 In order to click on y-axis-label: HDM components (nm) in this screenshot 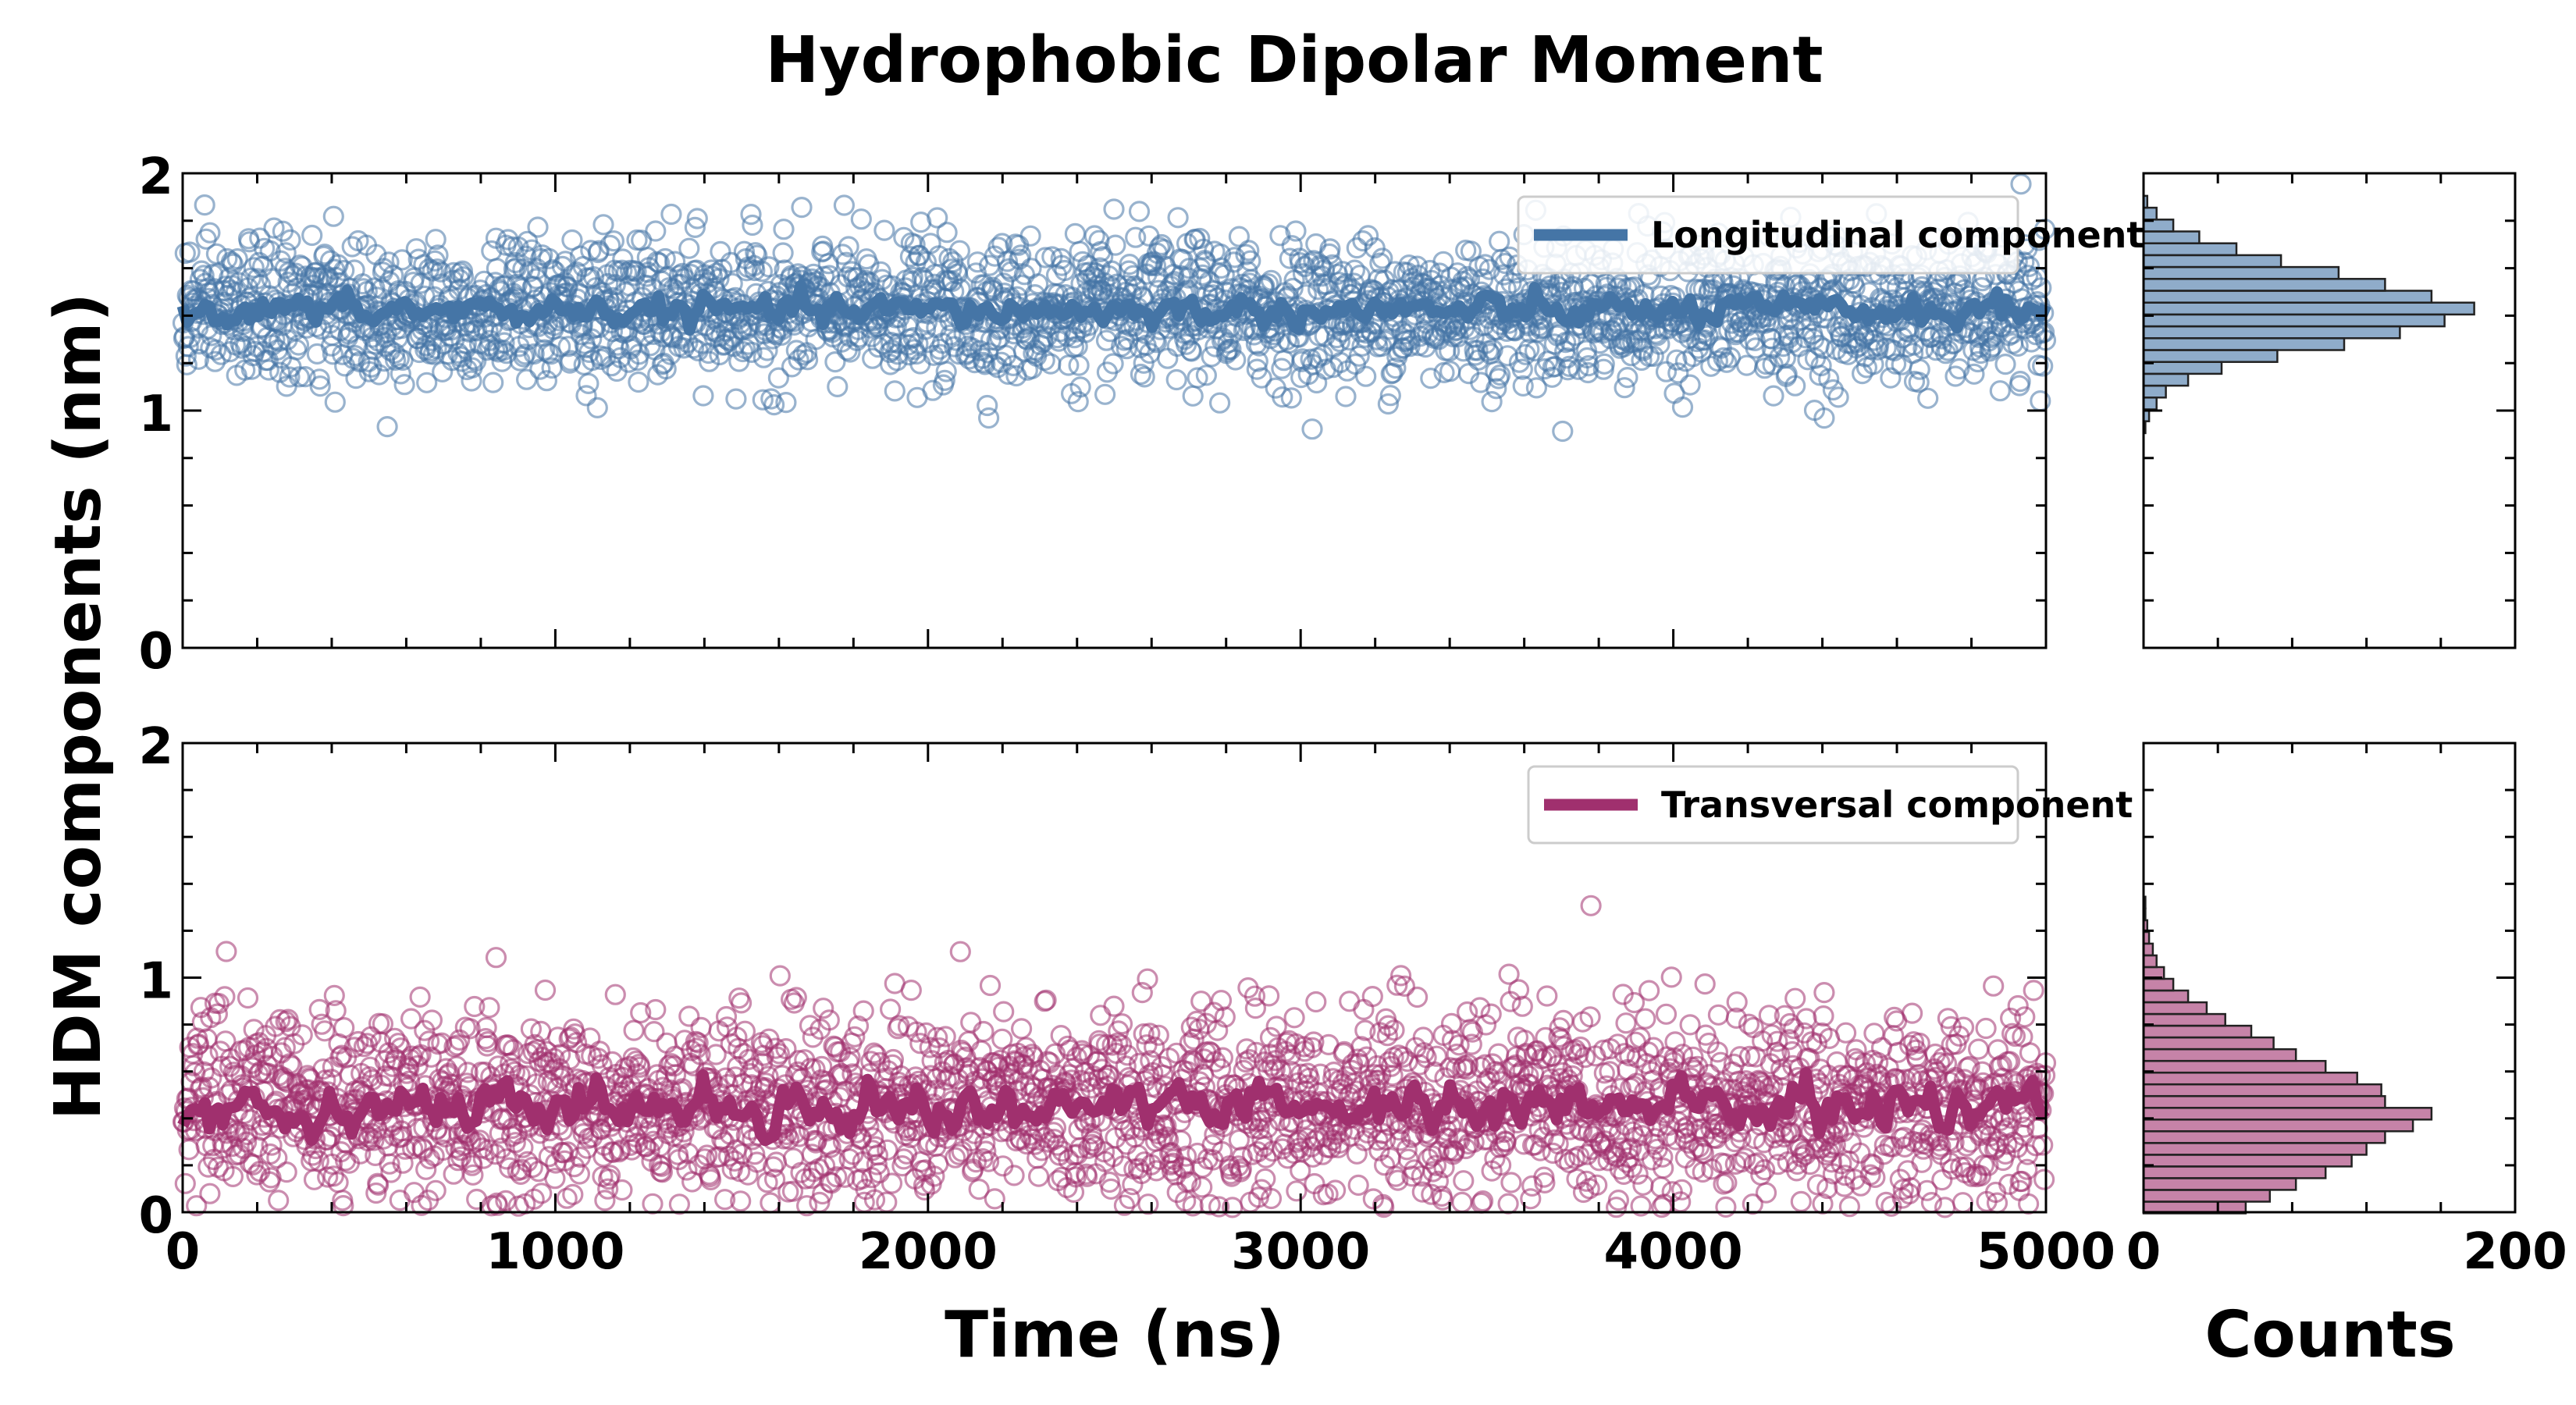, I will do `click(78, 707)`.